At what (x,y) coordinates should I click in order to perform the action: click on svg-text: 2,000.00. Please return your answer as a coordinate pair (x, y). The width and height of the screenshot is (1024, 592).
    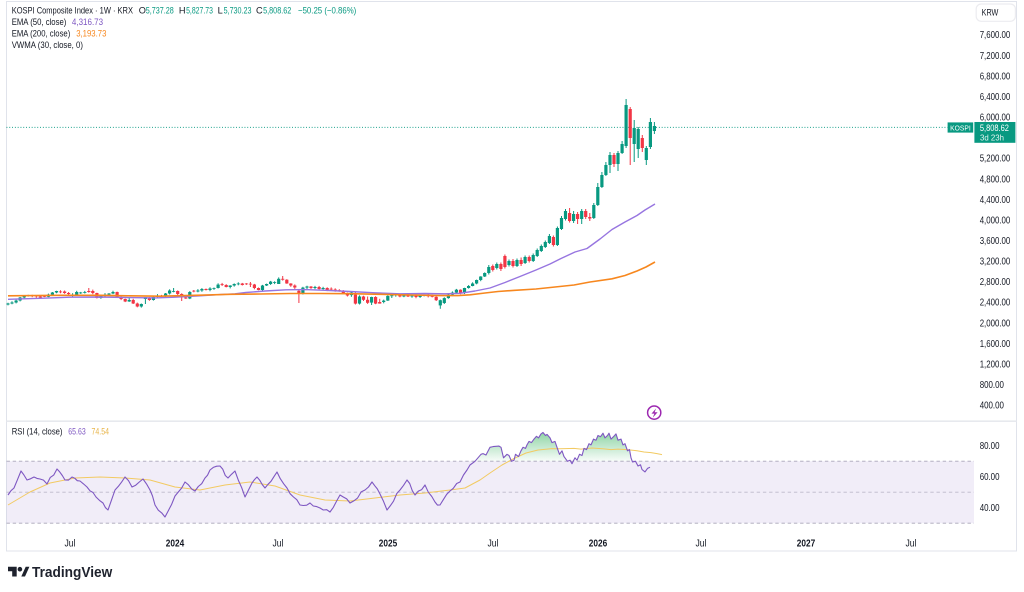
    Looking at the image, I should click on (995, 323).